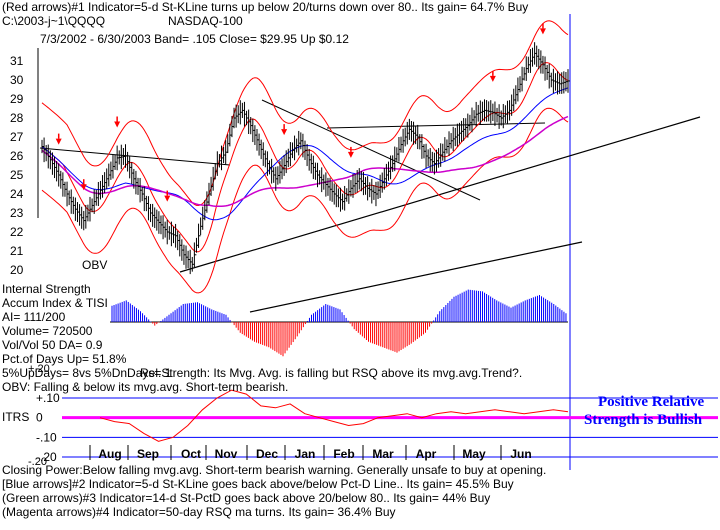  I want to click on itrs-tick-label: 0, so click(39, 418).